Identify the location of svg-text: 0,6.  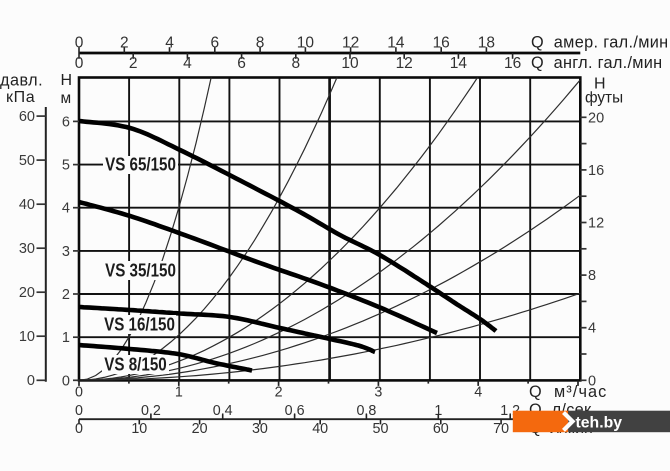
(295, 411).